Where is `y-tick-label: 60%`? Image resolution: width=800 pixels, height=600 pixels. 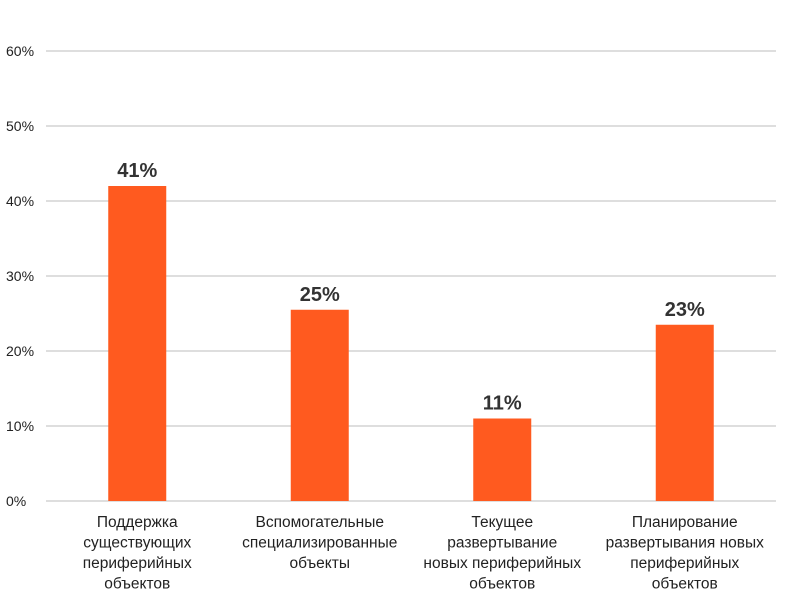
y-tick-label: 60% is located at coordinates (20, 51).